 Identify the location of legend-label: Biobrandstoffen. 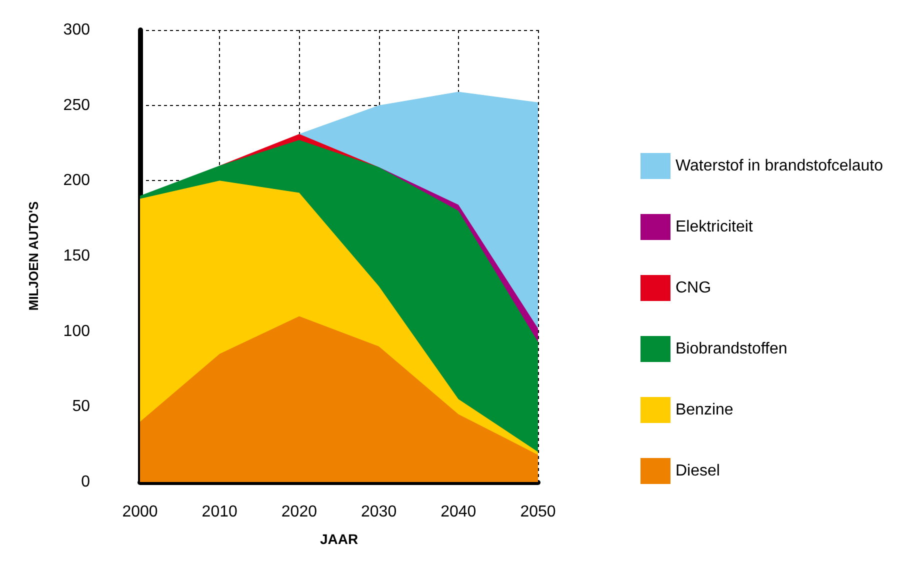
(731, 349).